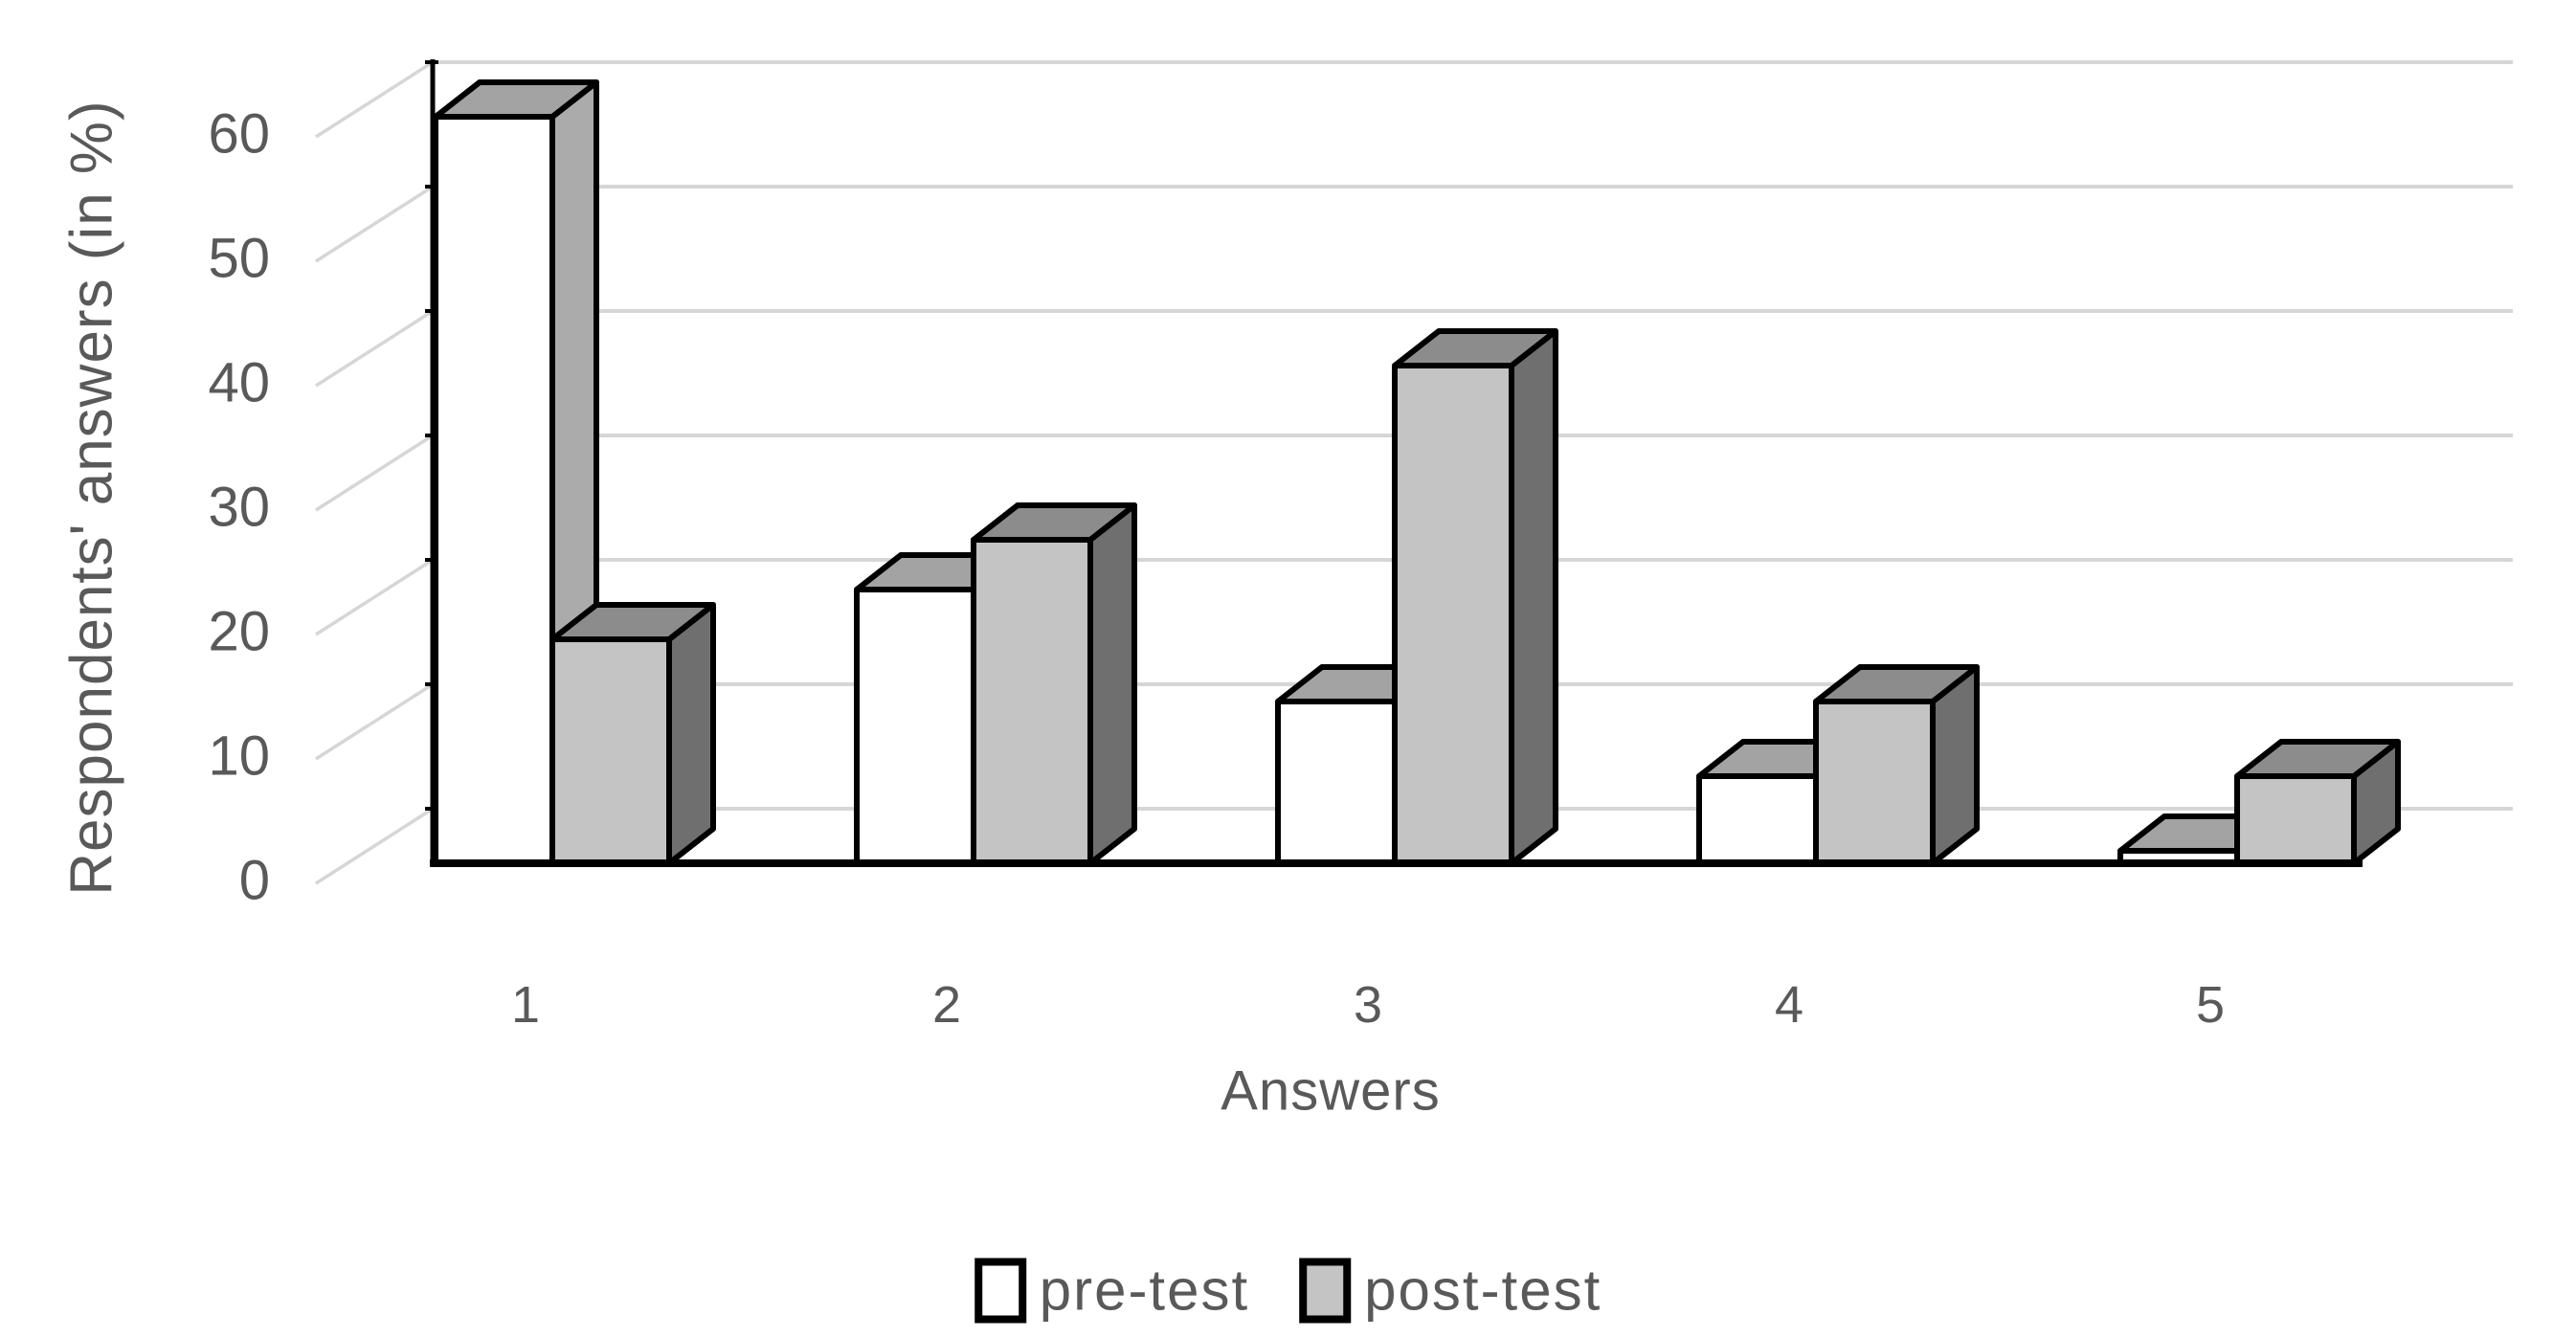 The image size is (2576, 1337). I want to click on y-tick-label: 0, so click(255, 881).